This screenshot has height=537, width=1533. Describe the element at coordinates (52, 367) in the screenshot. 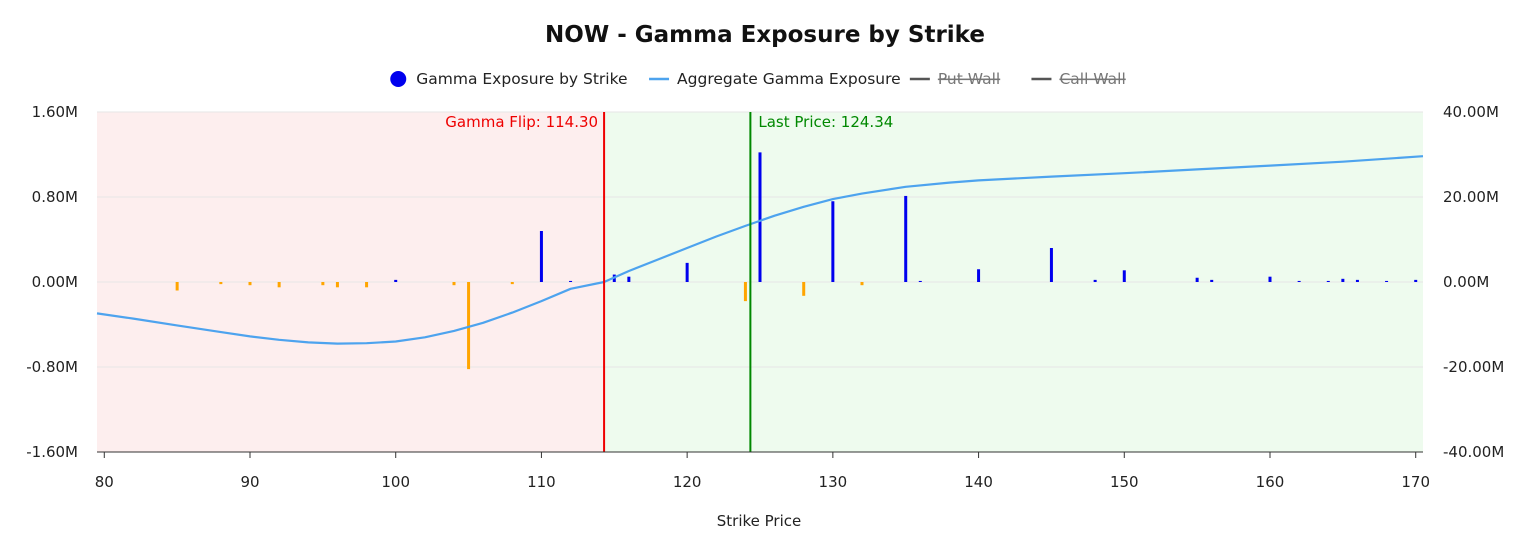

I see `left-y-tick-label: -0.80M` at that location.